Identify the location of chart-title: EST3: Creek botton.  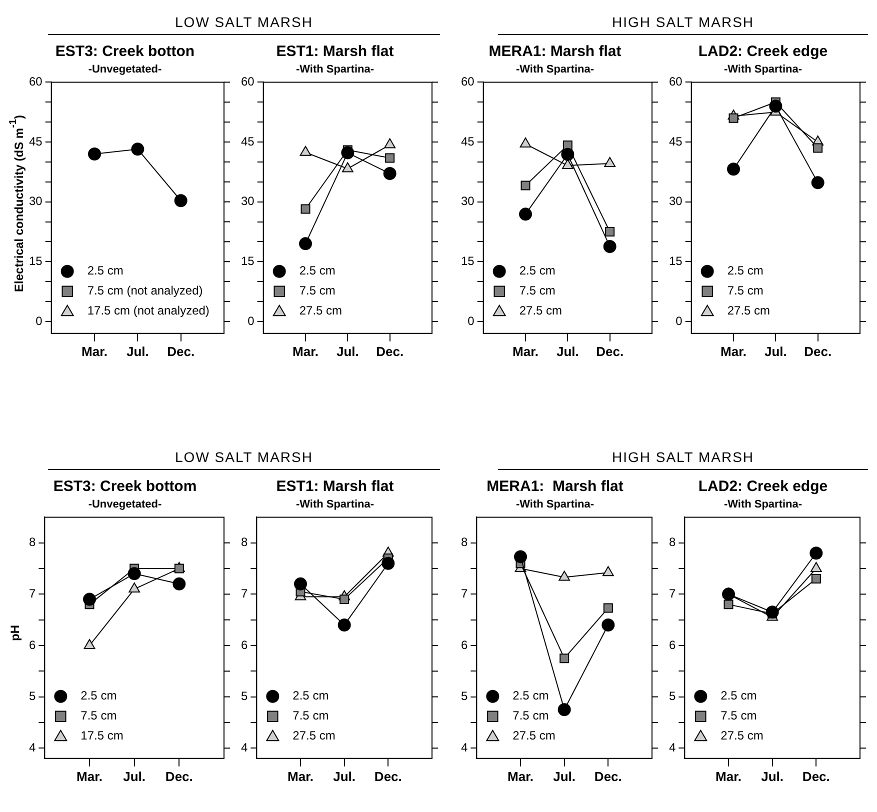
(125, 51).